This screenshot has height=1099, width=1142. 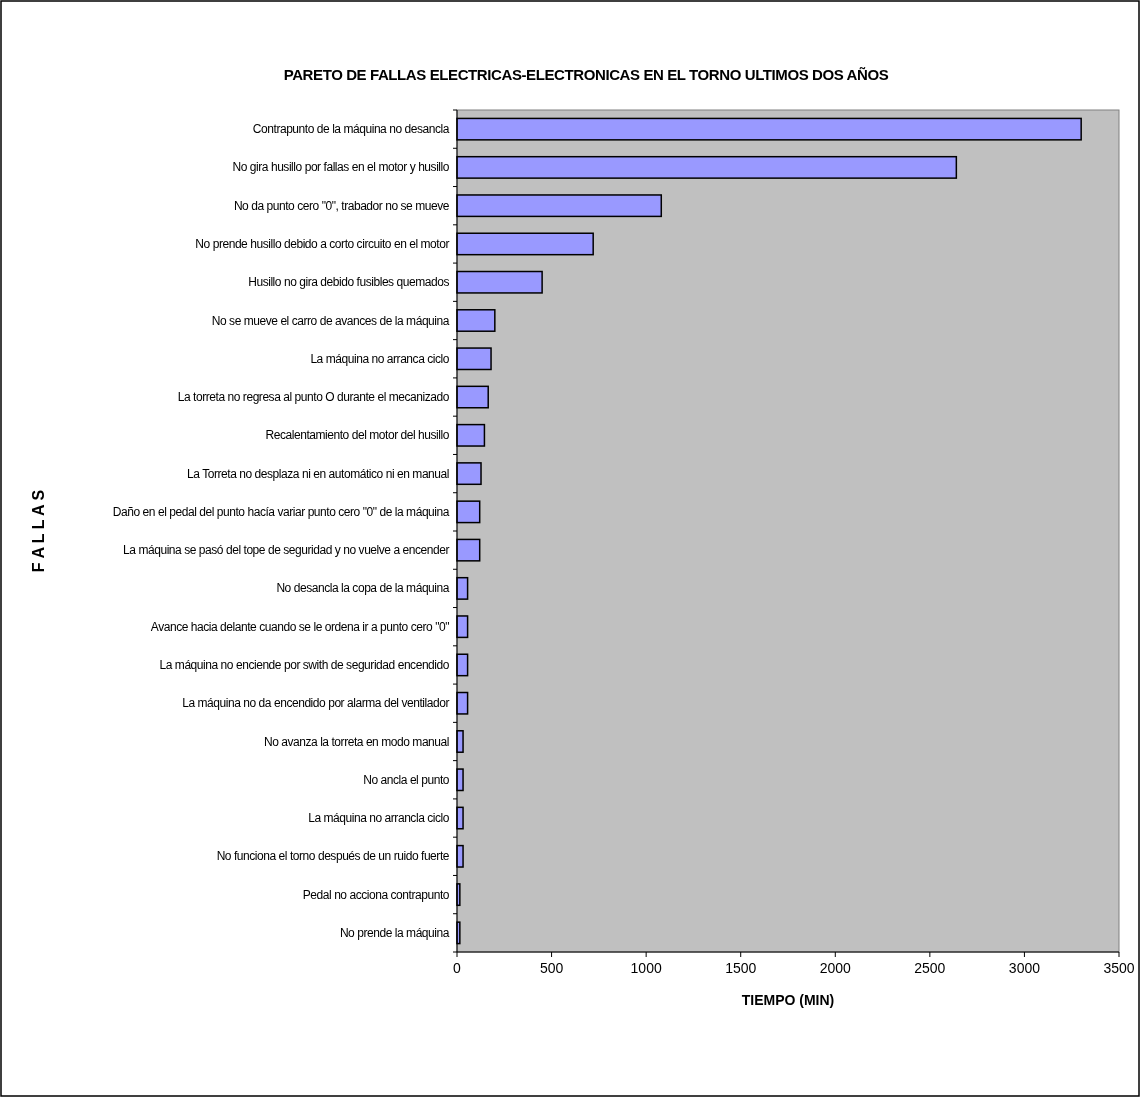 What do you see at coordinates (356, 741) in the screenshot?
I see `y-tick-label: No avanza la torreta en modo manual` at bounding box center [356, 741].